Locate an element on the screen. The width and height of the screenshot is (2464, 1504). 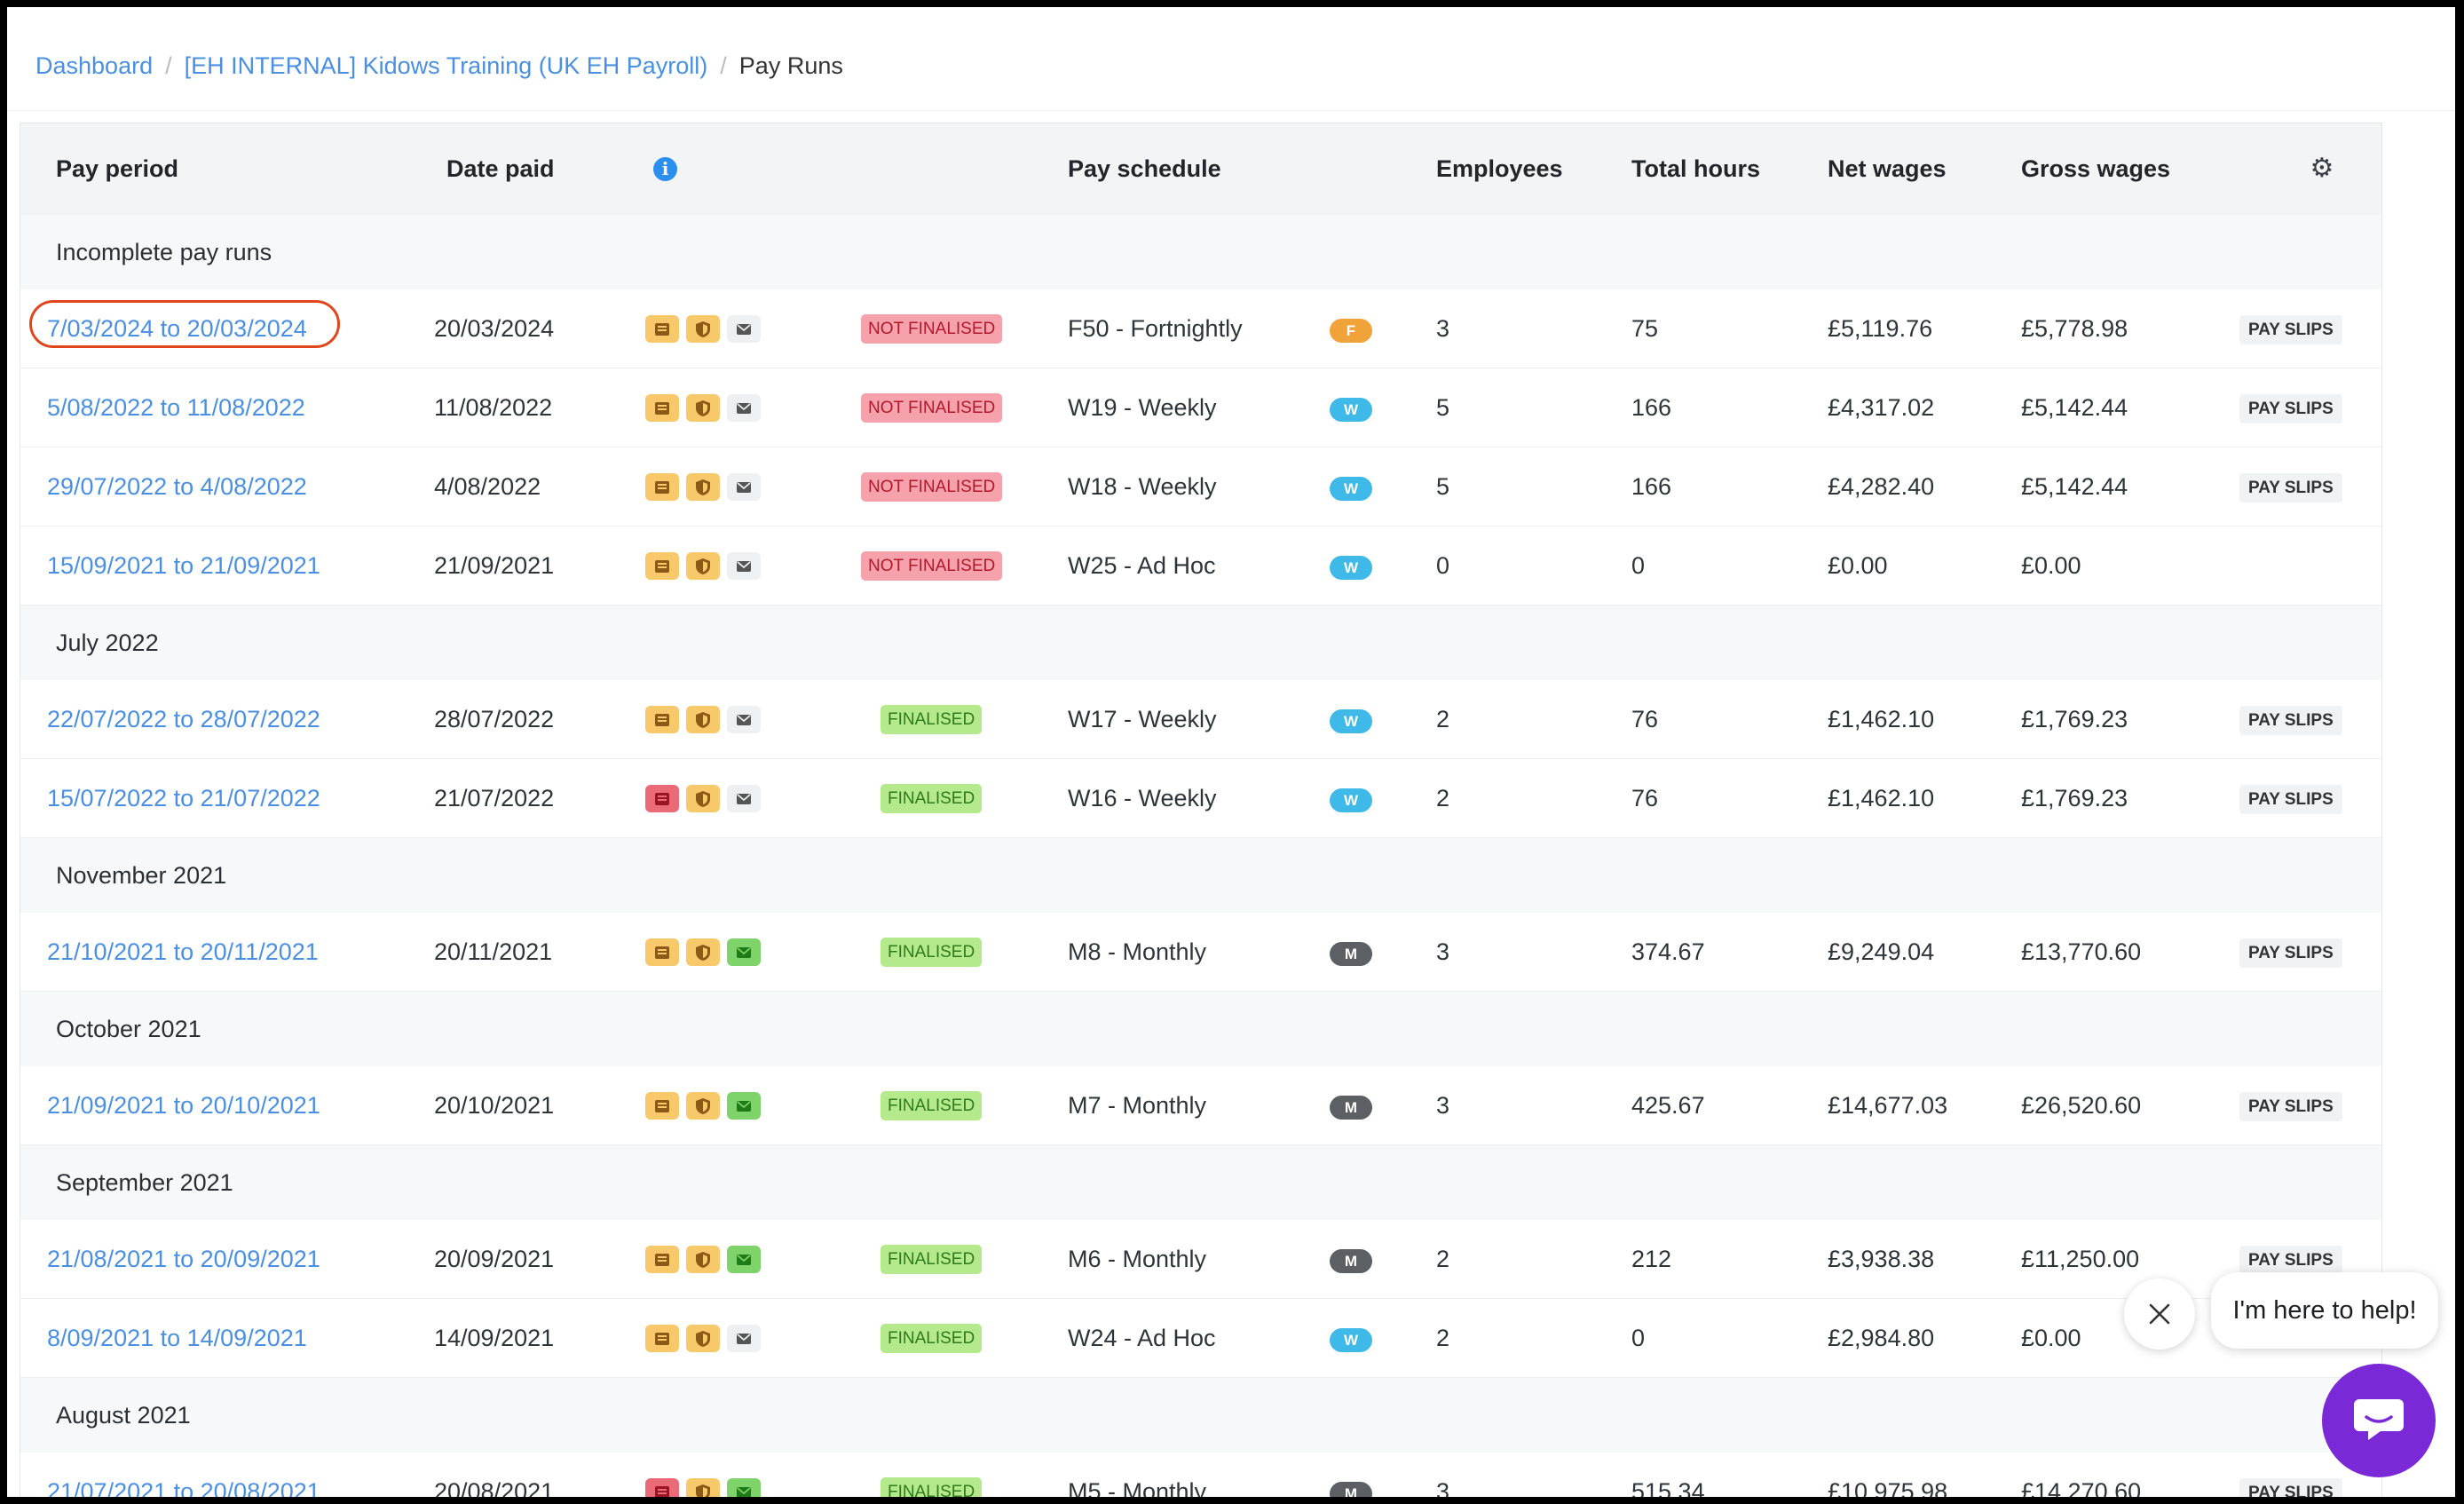
pay-period-link: 7/03/2024 to 20/03/2024 is located at coordinates (177, 328).